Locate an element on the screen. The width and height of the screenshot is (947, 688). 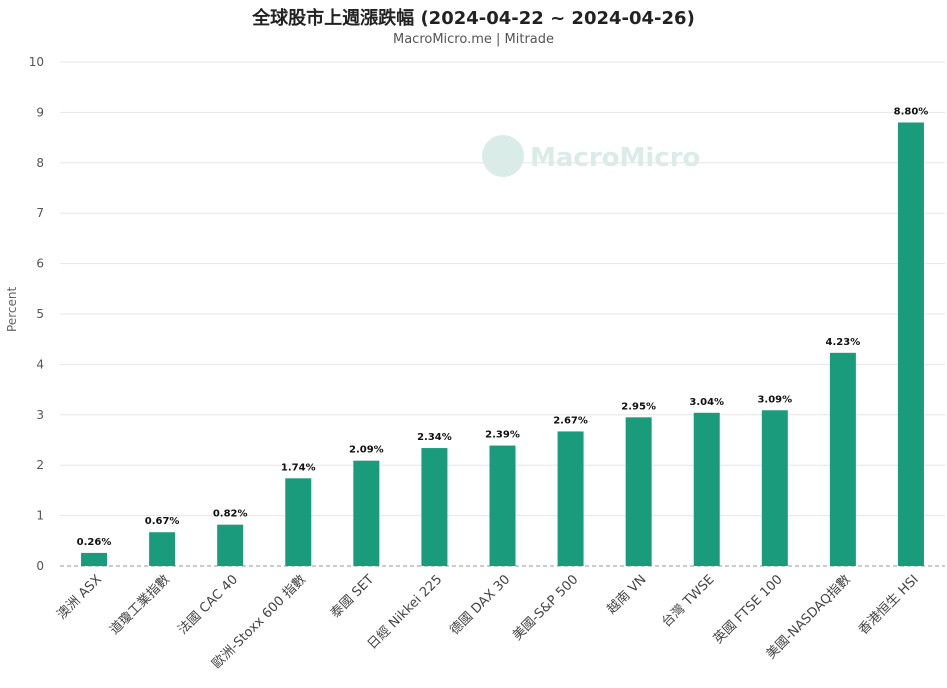
y-tick-label: 2 is located at coordinates (40, 465).